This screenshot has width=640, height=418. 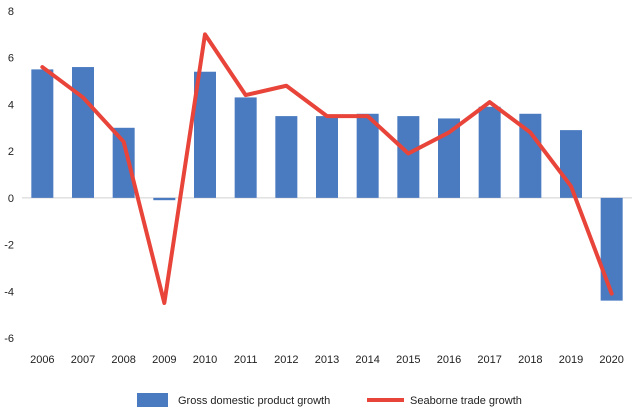 What do you see at coordinates (83, 132) in the screenshot?
I see `bar-2007` at bounding box center [83, 132].